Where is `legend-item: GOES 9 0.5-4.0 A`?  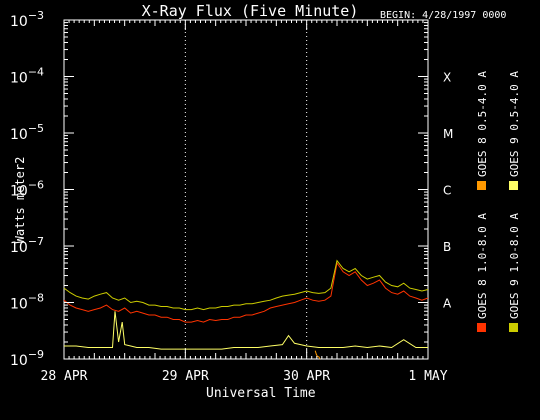 legend-item: GOES 9 0.5-4.0 A is located at coordinates (514, 130).